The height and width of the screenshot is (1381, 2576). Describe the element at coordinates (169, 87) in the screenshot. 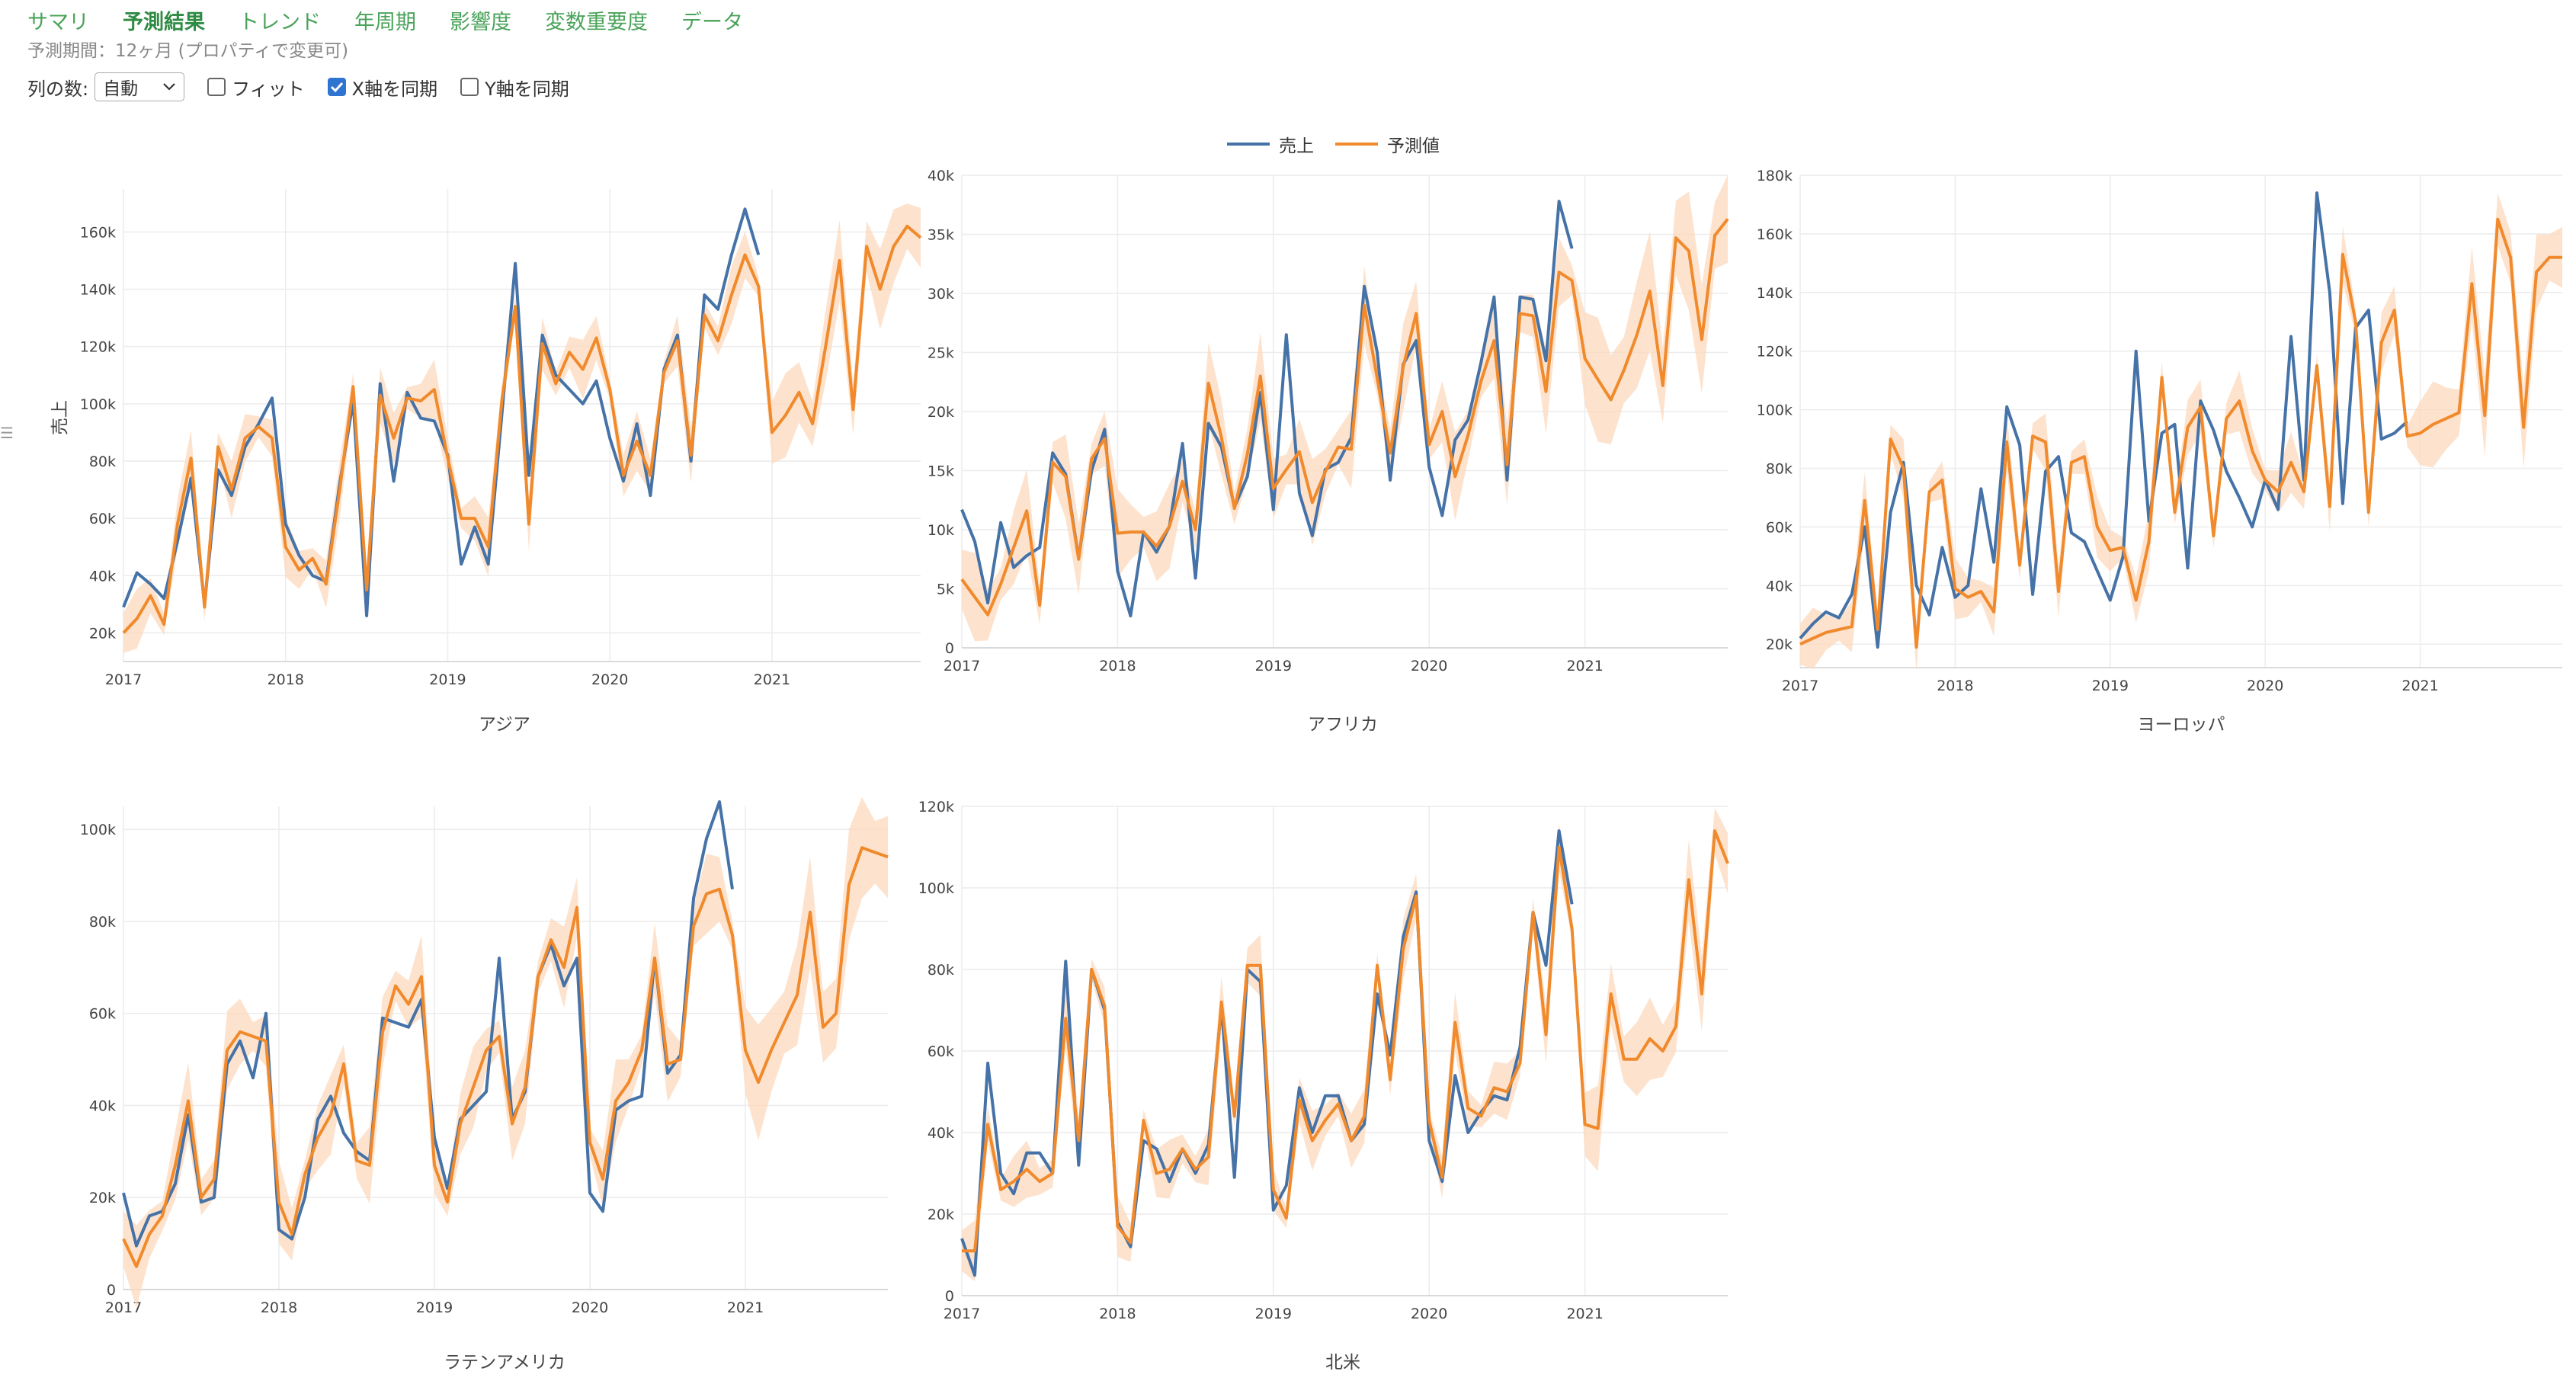

I see `chevron-down-icon` at that location.